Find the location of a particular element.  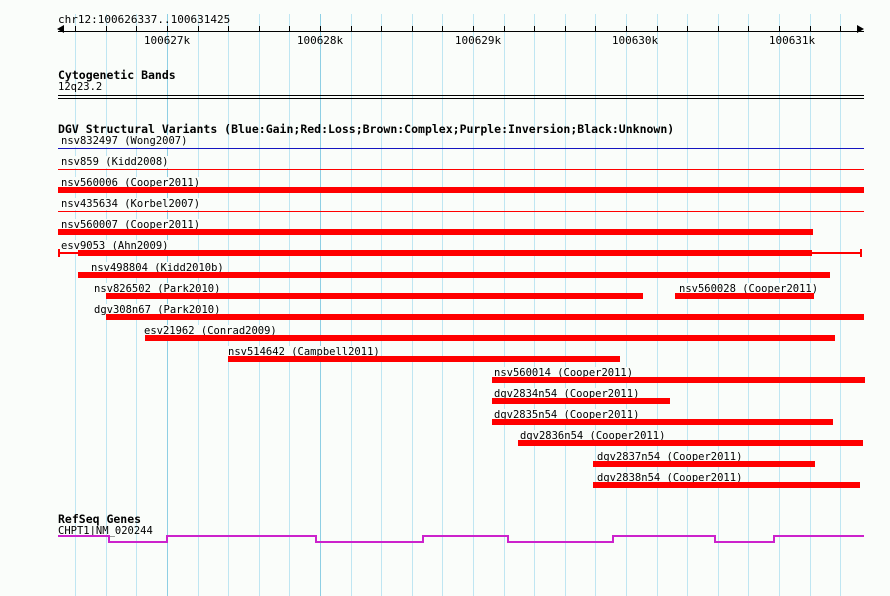

variant-label: nsv498804 (Kidd2010b) is located at coordinates (157, 268).